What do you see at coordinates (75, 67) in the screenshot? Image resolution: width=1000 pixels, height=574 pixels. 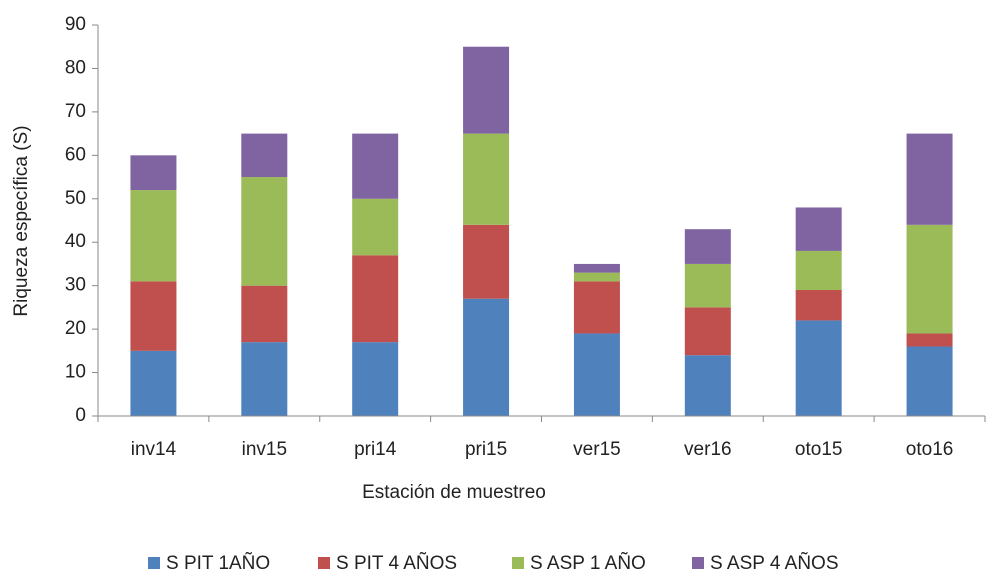 I see `y-tick-label: 80` at bounding box center [75, 67].